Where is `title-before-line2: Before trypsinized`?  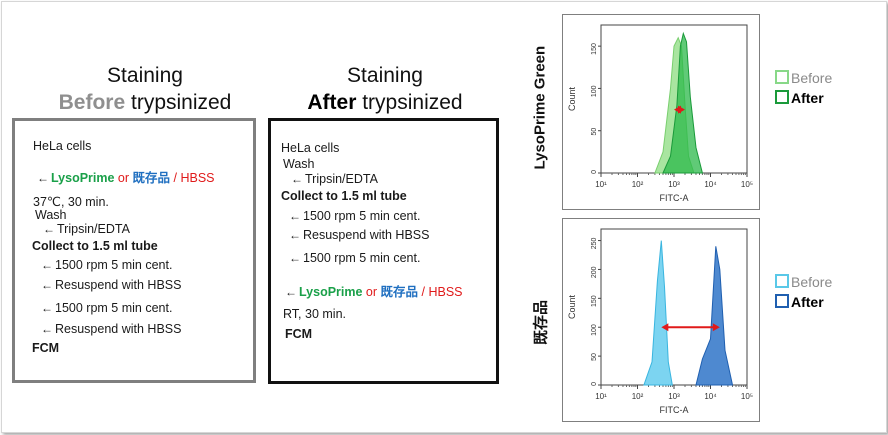
title-before-line2: Before trypsinized is located at coordinates (145, 102).